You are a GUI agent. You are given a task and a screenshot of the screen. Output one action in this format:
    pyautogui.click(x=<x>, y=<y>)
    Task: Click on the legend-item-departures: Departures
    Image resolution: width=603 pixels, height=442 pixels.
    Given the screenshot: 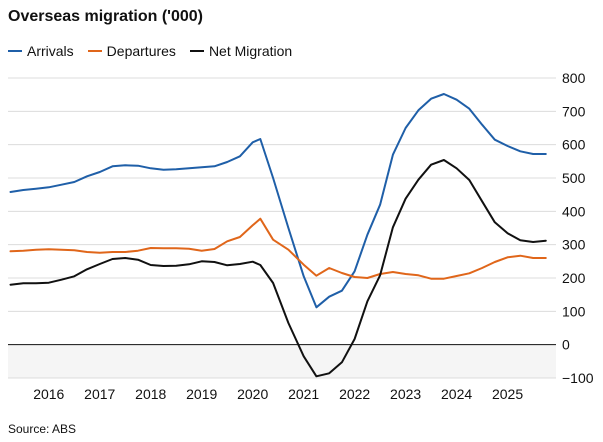 What is the action you would take?
    pyautogui.click(x=131, y=51)
    